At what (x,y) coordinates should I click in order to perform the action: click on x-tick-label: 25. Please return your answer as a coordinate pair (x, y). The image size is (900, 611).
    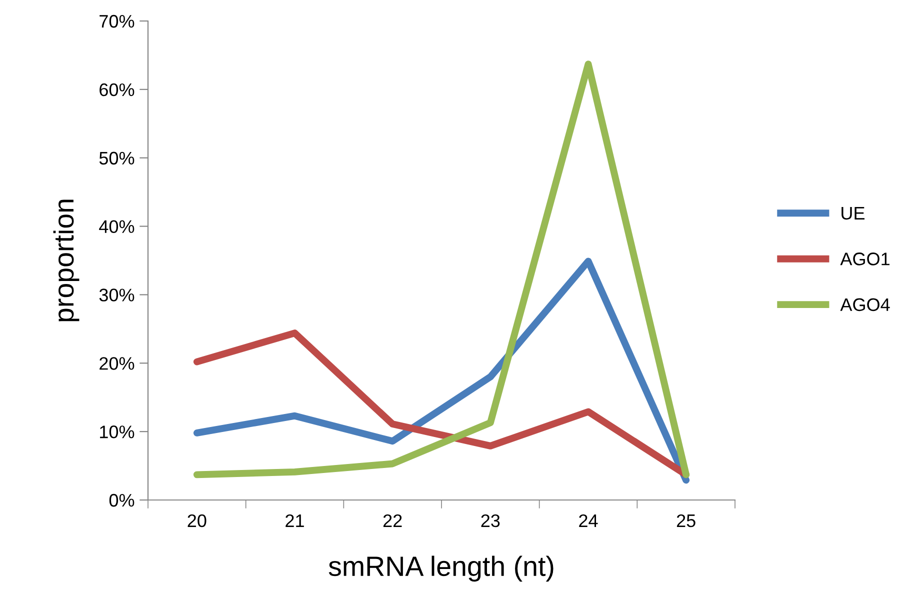
    Looking at the image, I should click on (686, 521).